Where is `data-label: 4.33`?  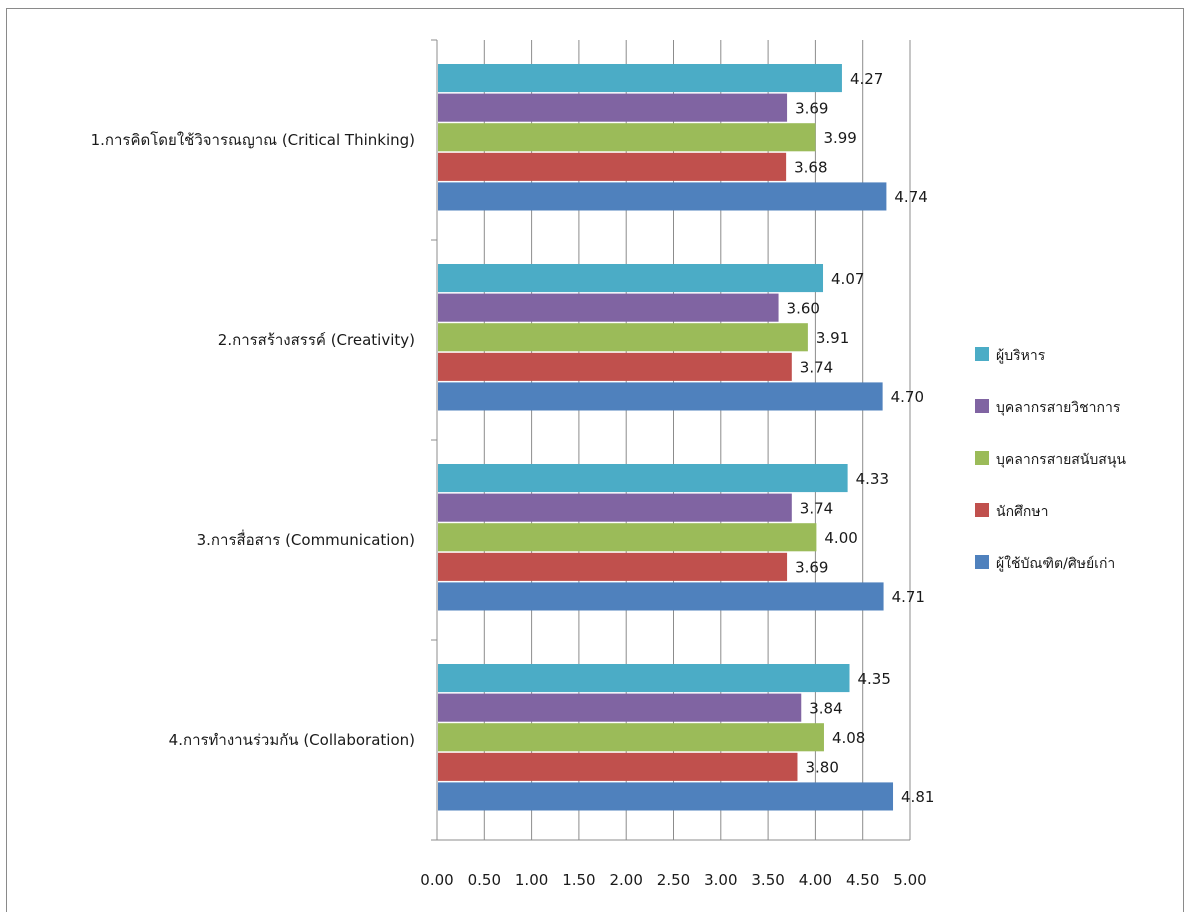
data-label: 4.33 is located at coordinates (872, 479).